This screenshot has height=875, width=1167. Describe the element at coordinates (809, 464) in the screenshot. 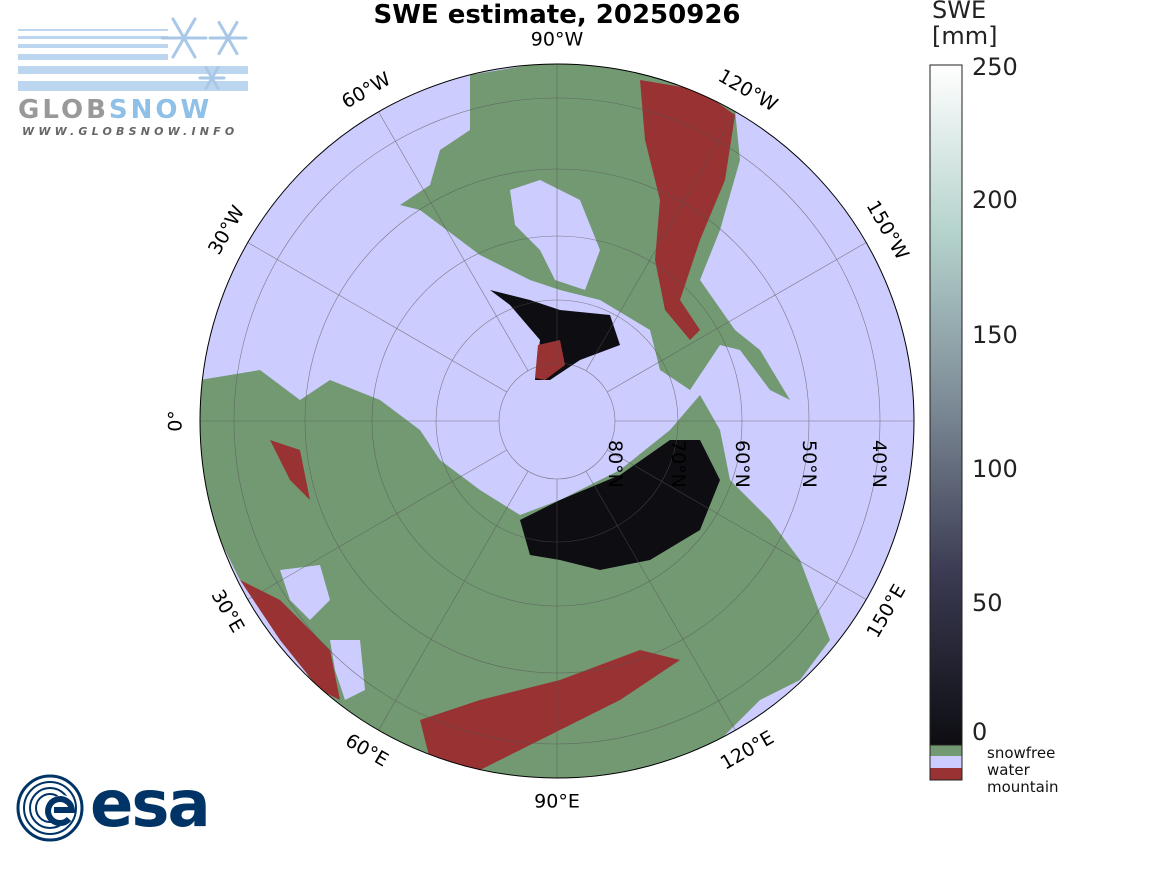

I see `parallel-label-50: 50°N` at that location.